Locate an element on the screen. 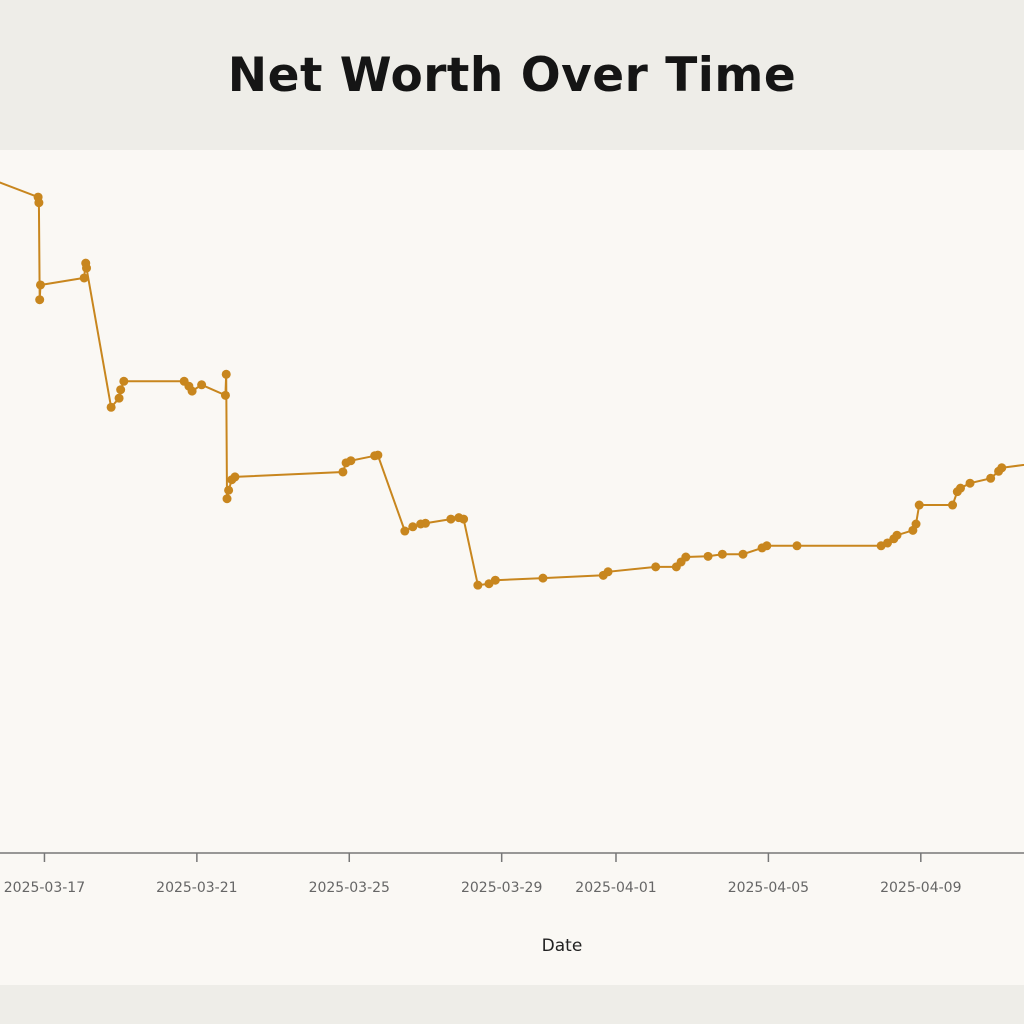 Image resolution: width=1024 pixels, height=1024 pixels. x-tick-label: 2025-03-29 is located at coordinates (501, 888).